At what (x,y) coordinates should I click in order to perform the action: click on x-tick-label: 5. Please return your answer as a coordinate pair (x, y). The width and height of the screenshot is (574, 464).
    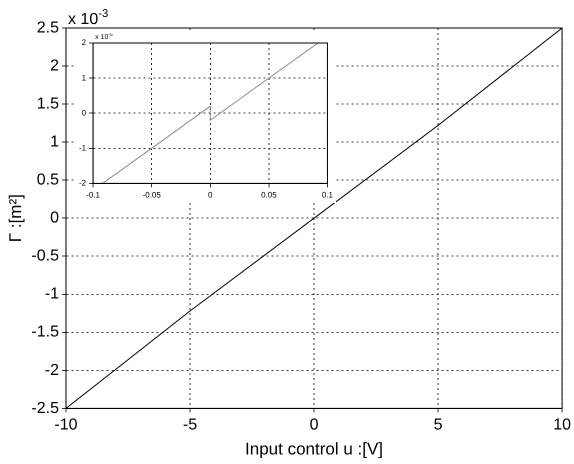
    Looking at the image, I should click on (438, 425).